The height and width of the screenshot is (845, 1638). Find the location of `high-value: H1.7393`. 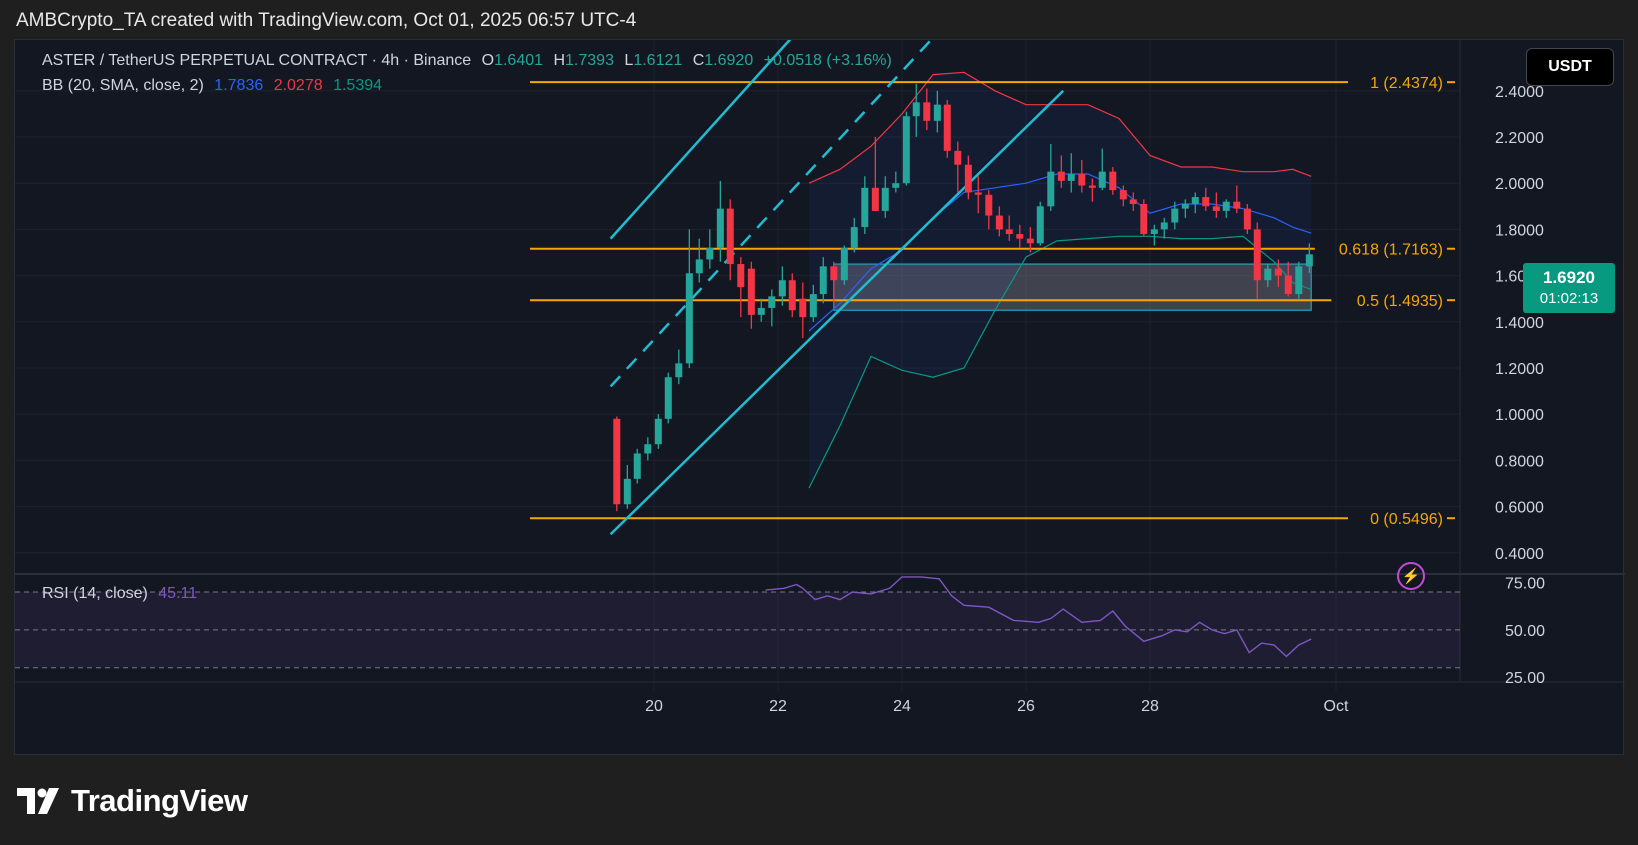

high-value: H1.7393 is located at coordinates (583, 60).